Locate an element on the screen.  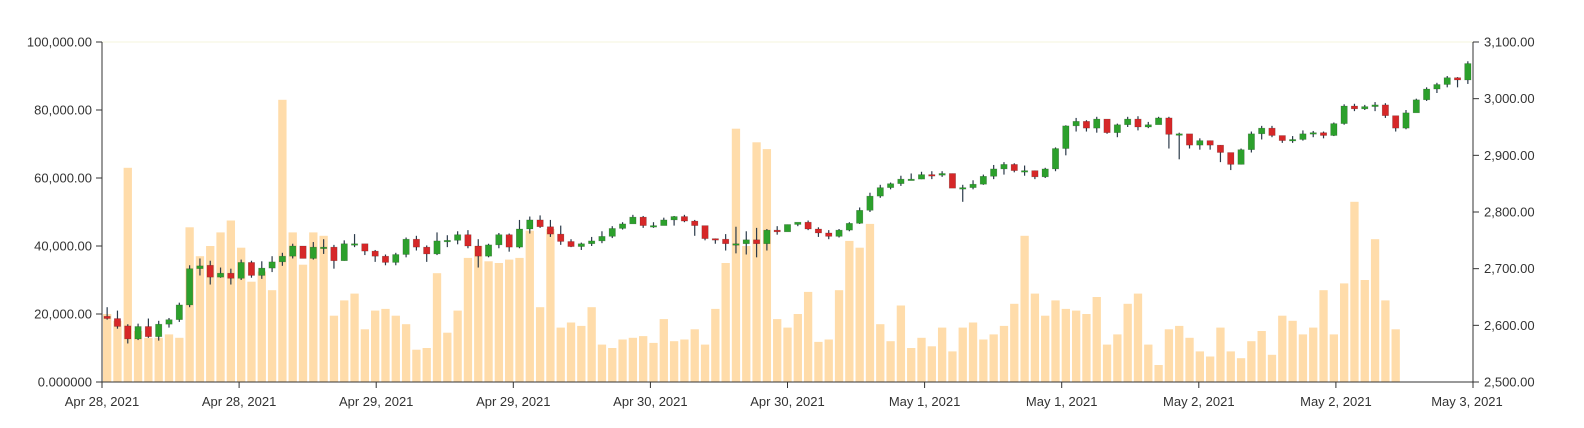
left-axis-tick-label: 100,000.00 is located at coordinates (59, 42).